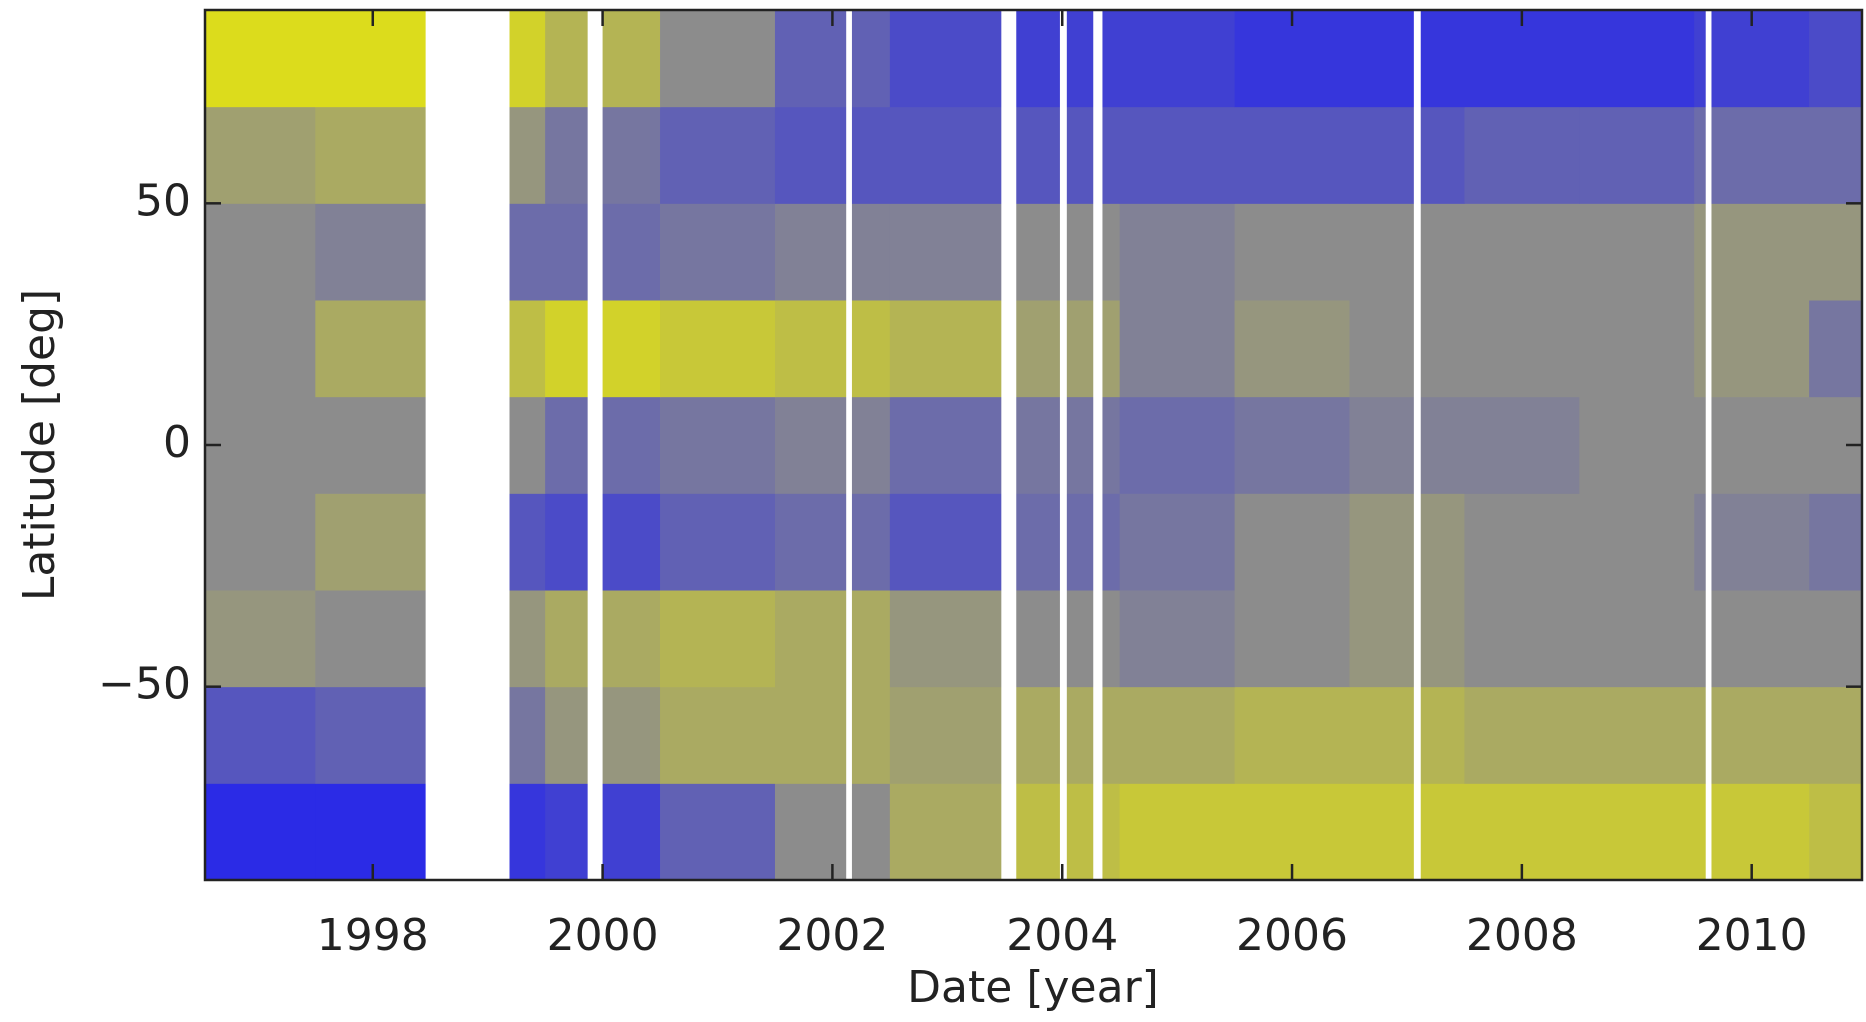  I want to click on y-tick-label: −50, so click(144, 684).